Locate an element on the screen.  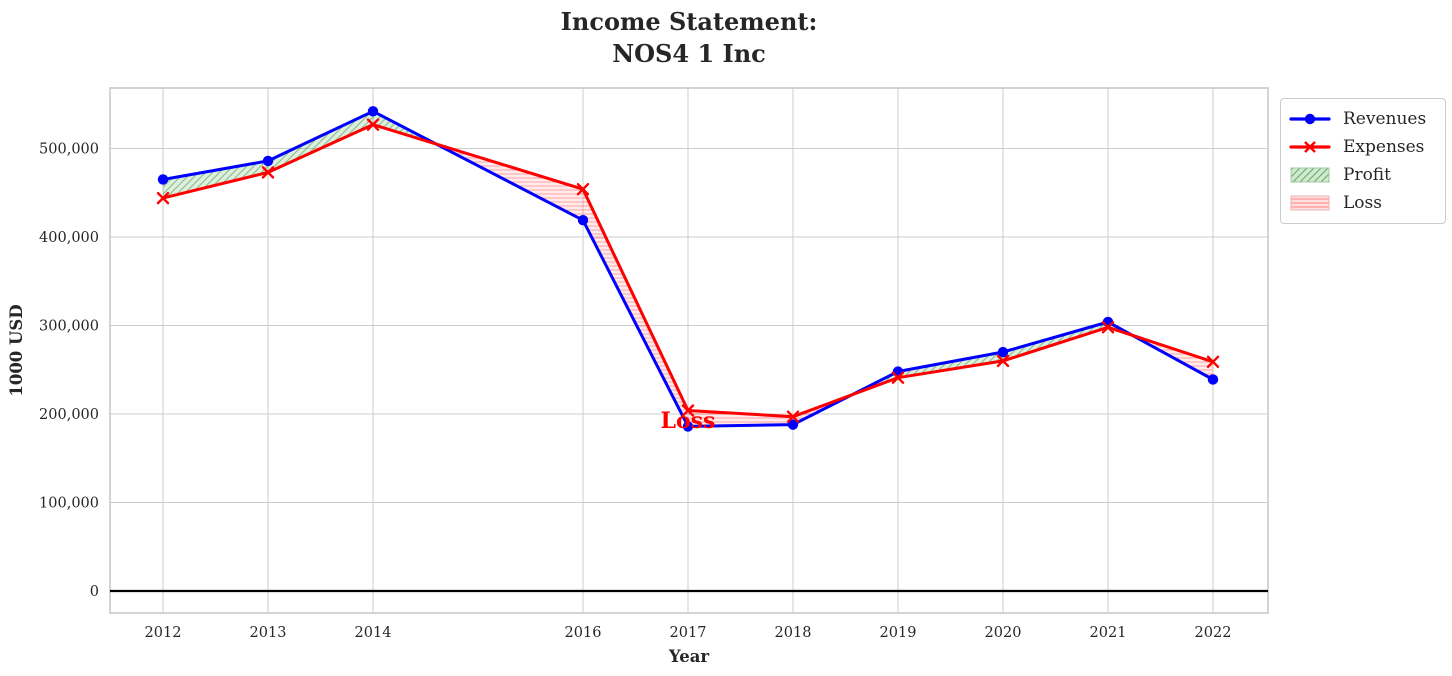
legend-label-loss: Loss is located at coordinates (1362, 203).